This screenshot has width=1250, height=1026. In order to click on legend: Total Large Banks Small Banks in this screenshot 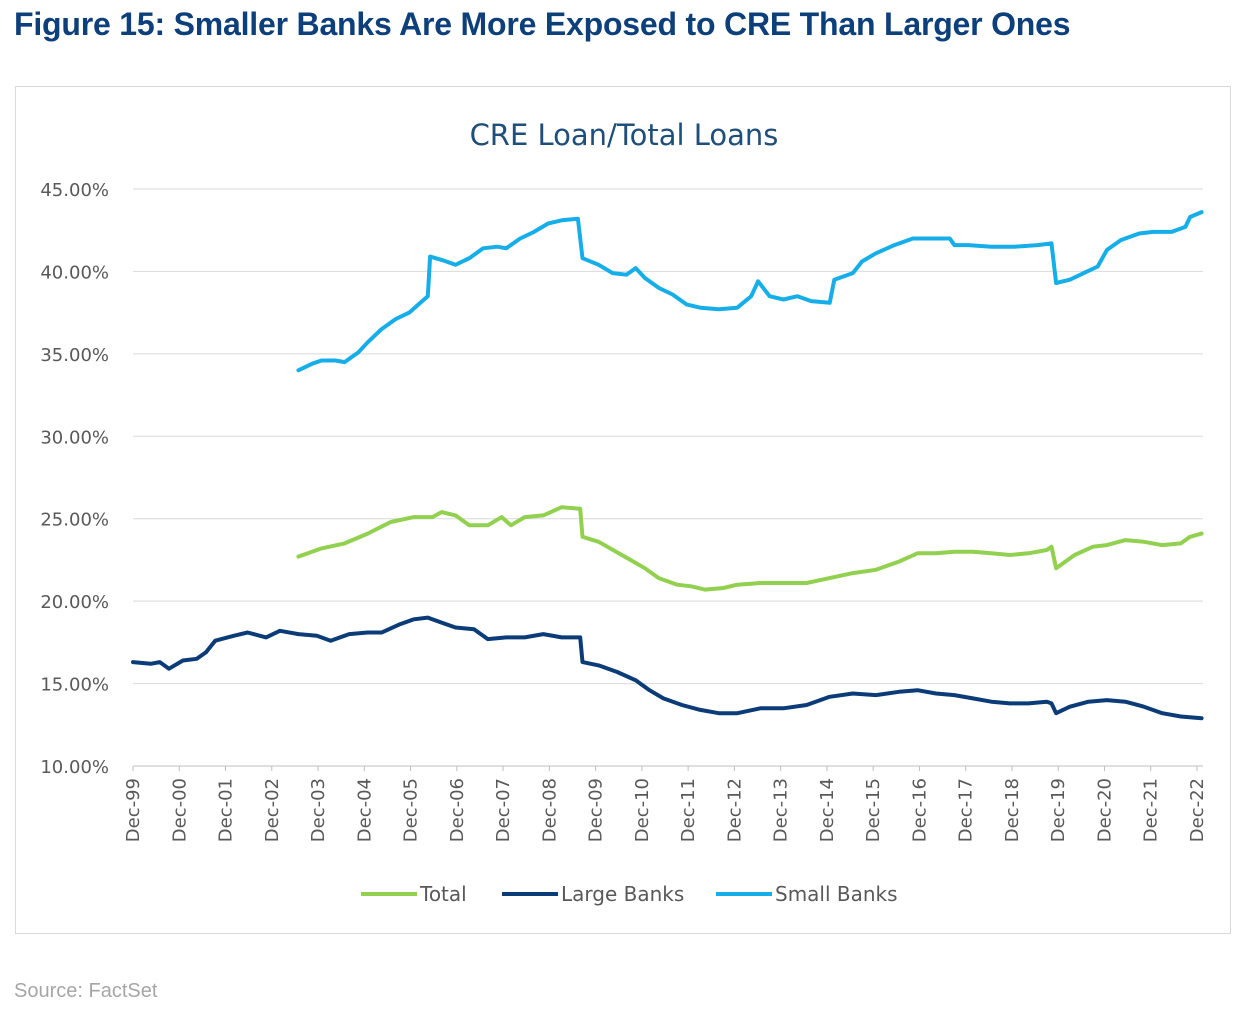, I will do `click(629, 894)`.